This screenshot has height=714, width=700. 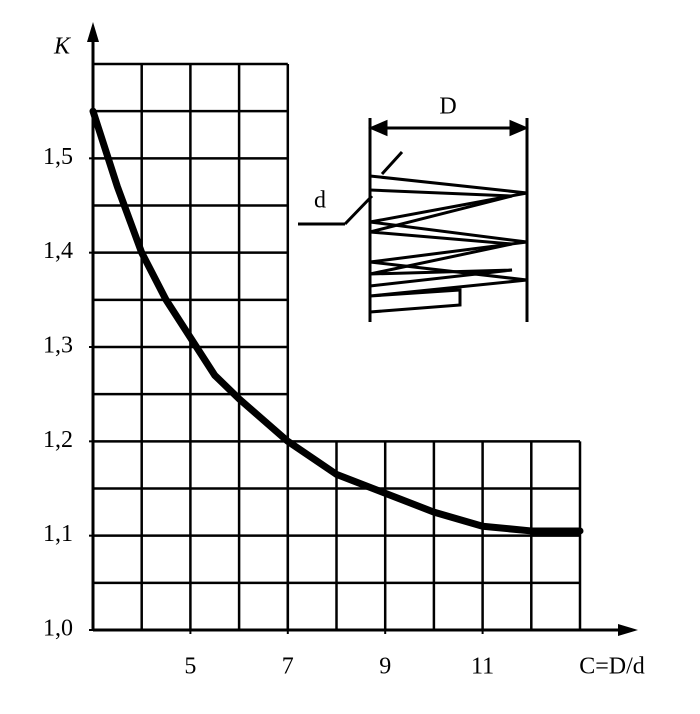 What do you see at coordinates (190, 667) in the screenshot?
I see `x-tick-label: 5` at bounding box center [190, 667].